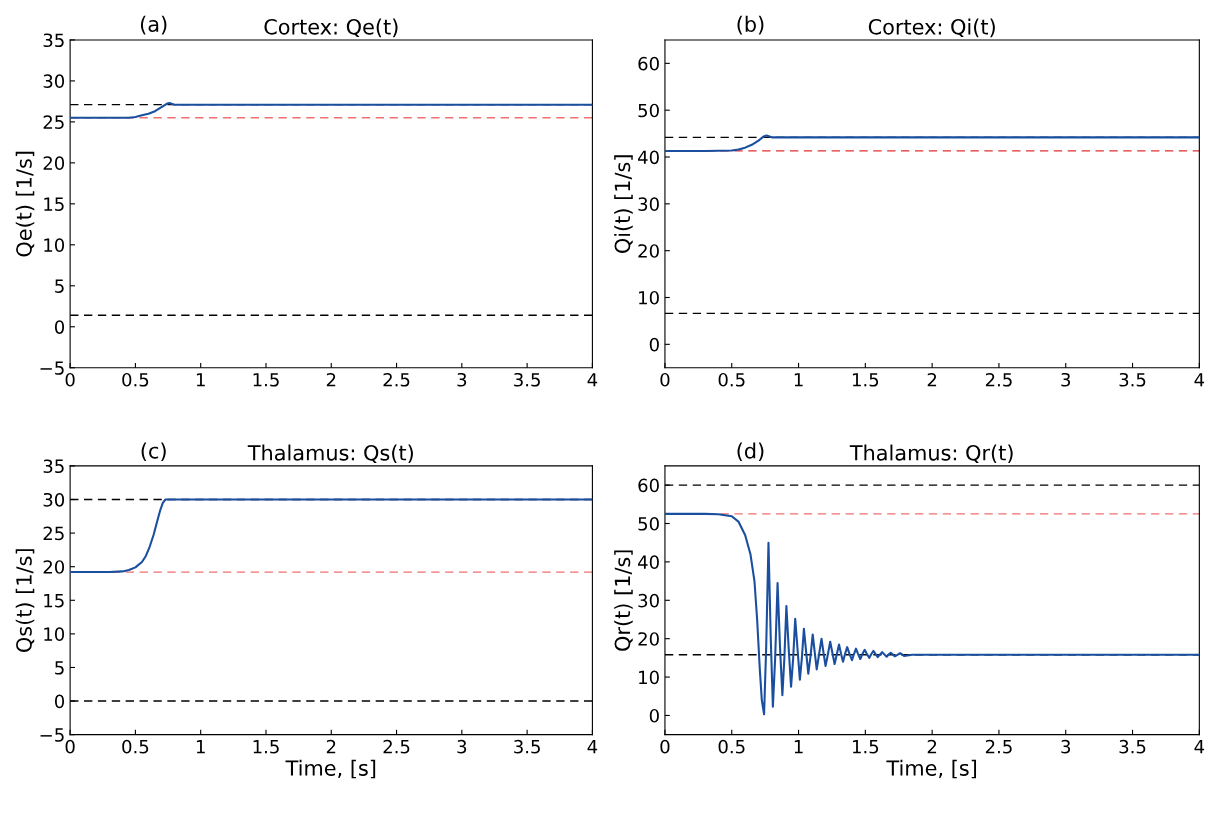  I want to click on y-axis-title: Qr(t) [1/s], so click(623, 600).